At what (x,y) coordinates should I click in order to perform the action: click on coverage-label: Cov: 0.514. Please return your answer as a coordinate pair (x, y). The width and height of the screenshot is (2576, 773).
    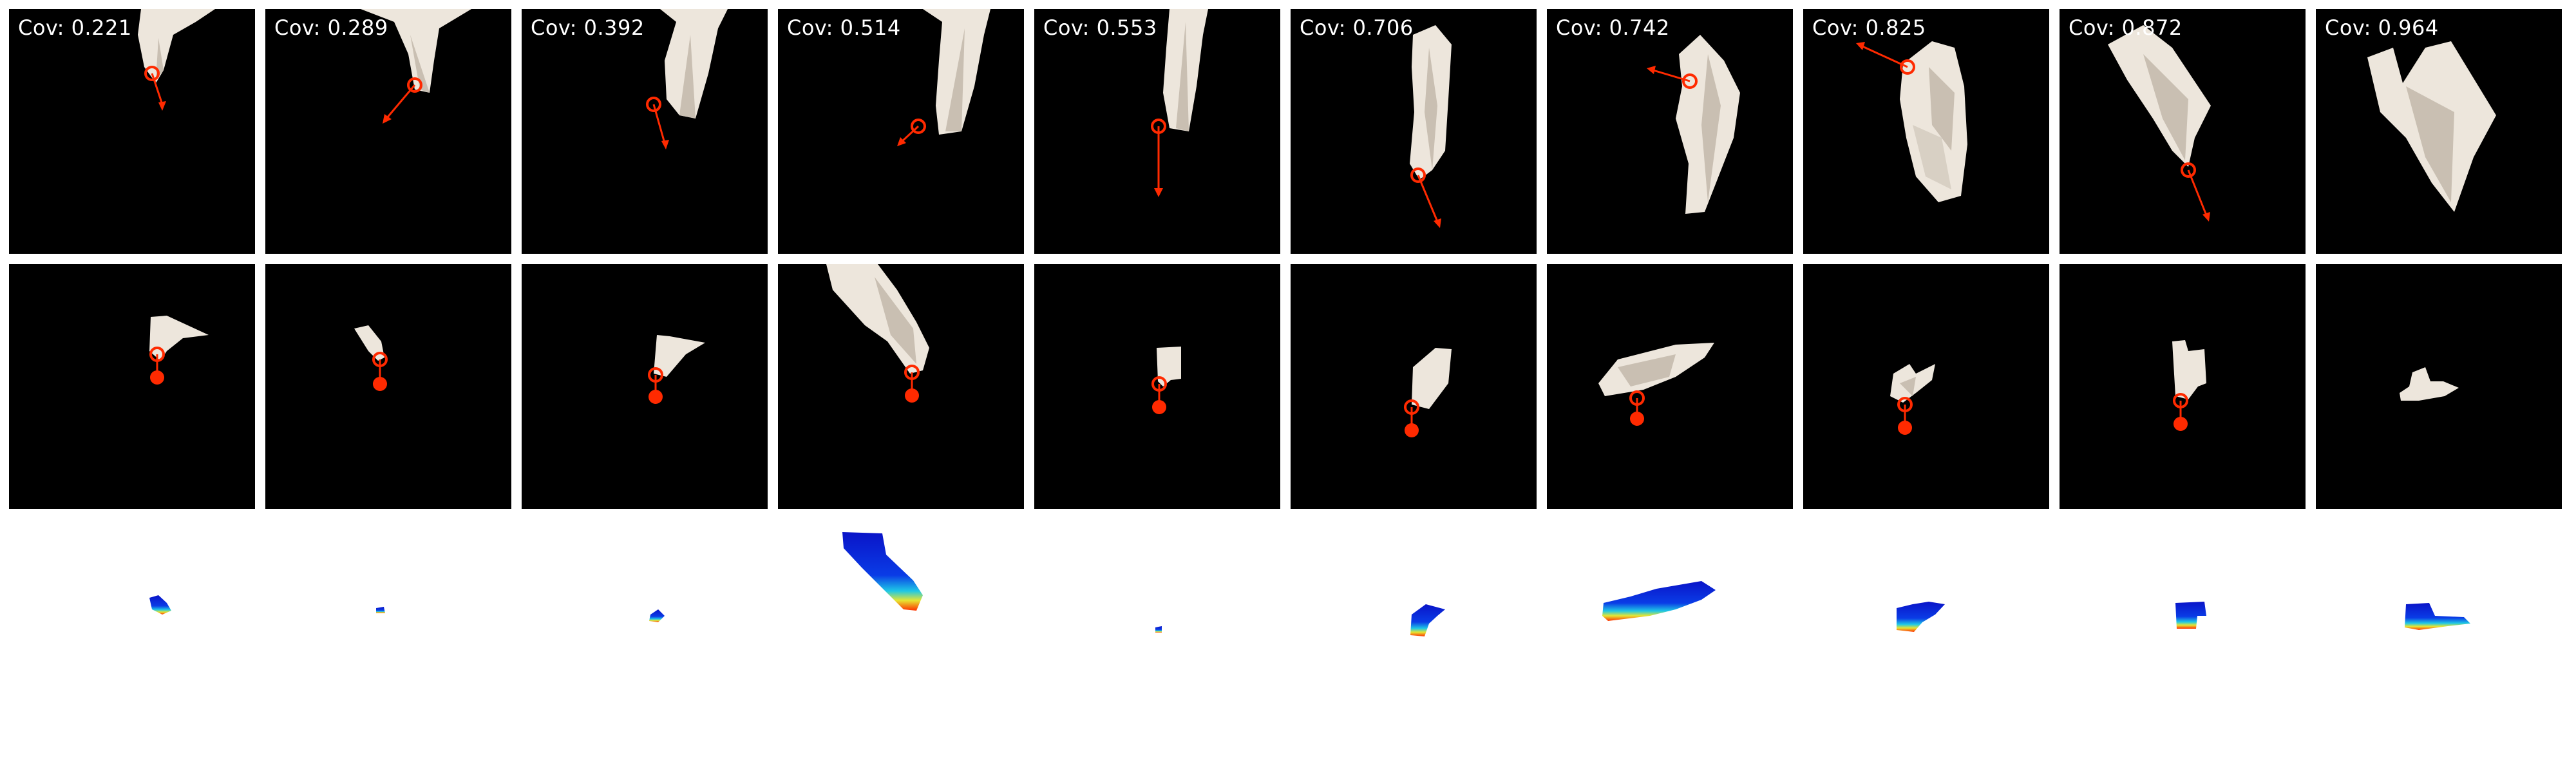
    Looking at the image, I should click on (844, 27).